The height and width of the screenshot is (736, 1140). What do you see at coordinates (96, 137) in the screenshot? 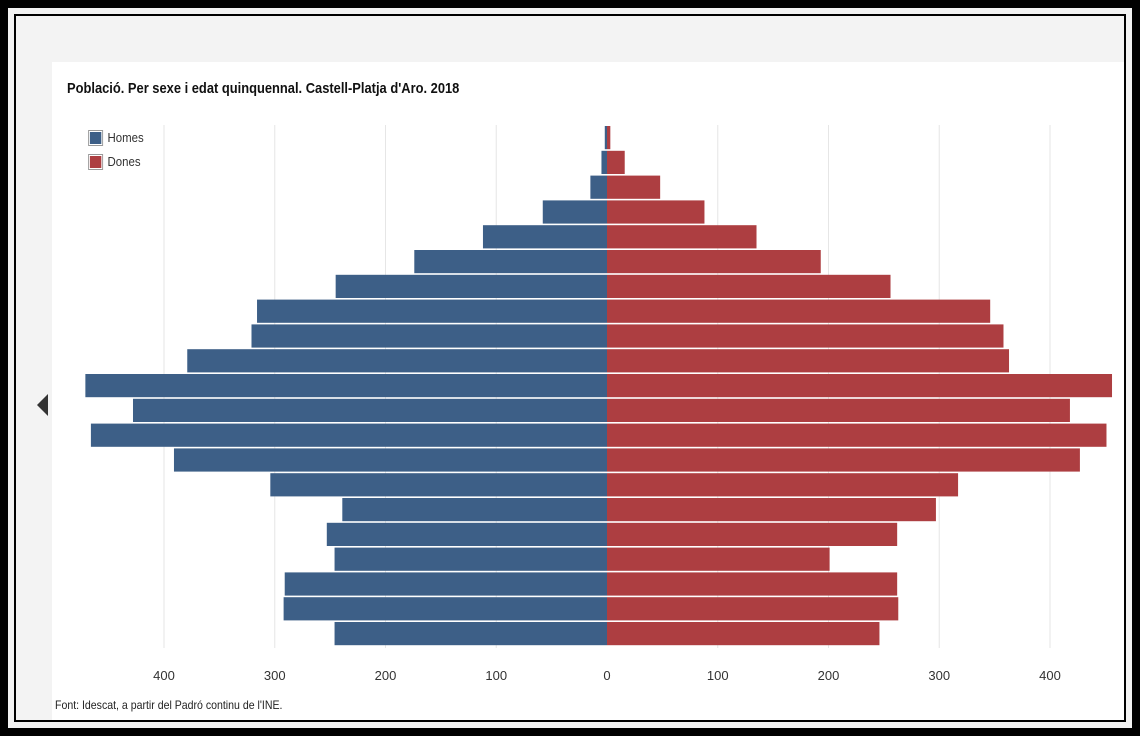
I see `legend-swatch-homes` at bounding box center [96, 137].